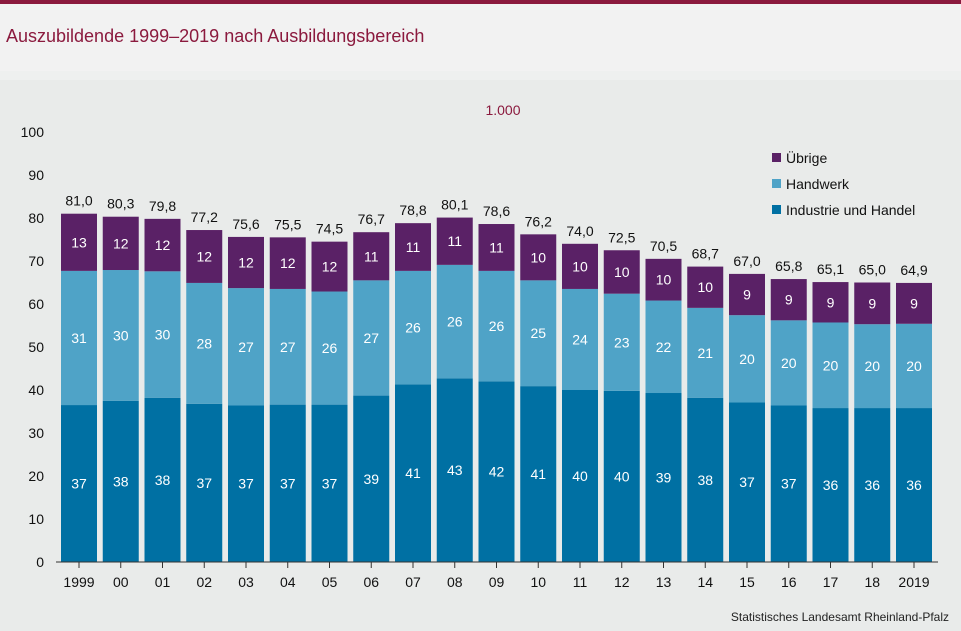 The image size is (961, 631). I want to click on bar-total-label: 80,1, so click(454, 205).